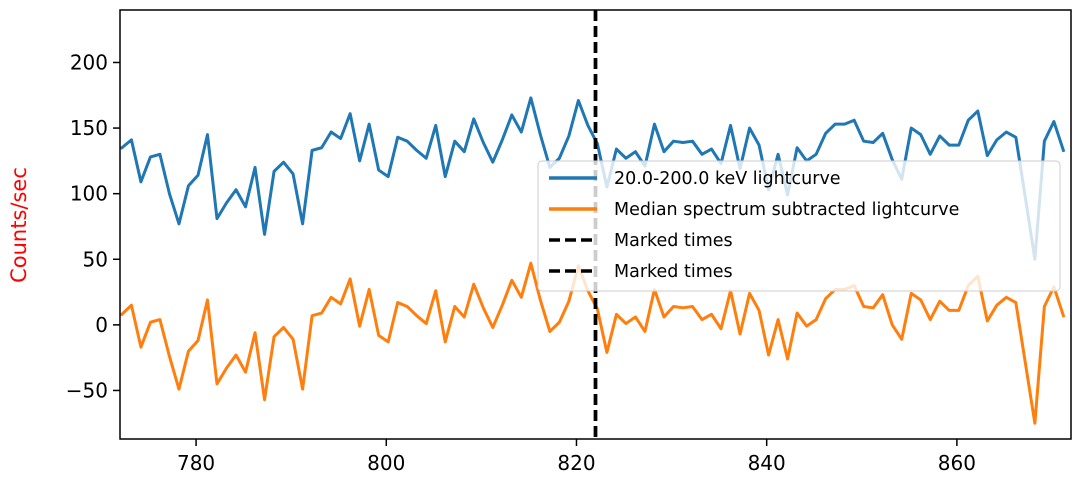  Describe the element at coordinates (767, 463) in the screenshot. I see `x-tick-label: 840` at that location.